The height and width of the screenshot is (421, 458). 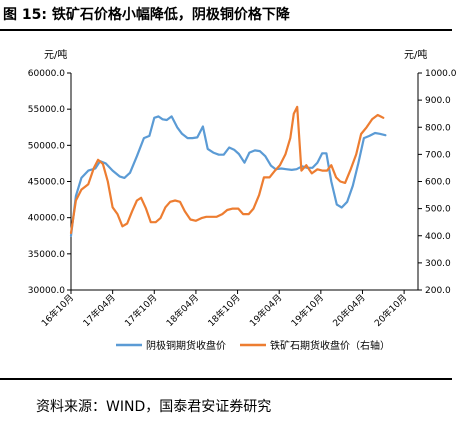 I want to click on x-tick-label: 16年10月, so click(x=57, y=310).